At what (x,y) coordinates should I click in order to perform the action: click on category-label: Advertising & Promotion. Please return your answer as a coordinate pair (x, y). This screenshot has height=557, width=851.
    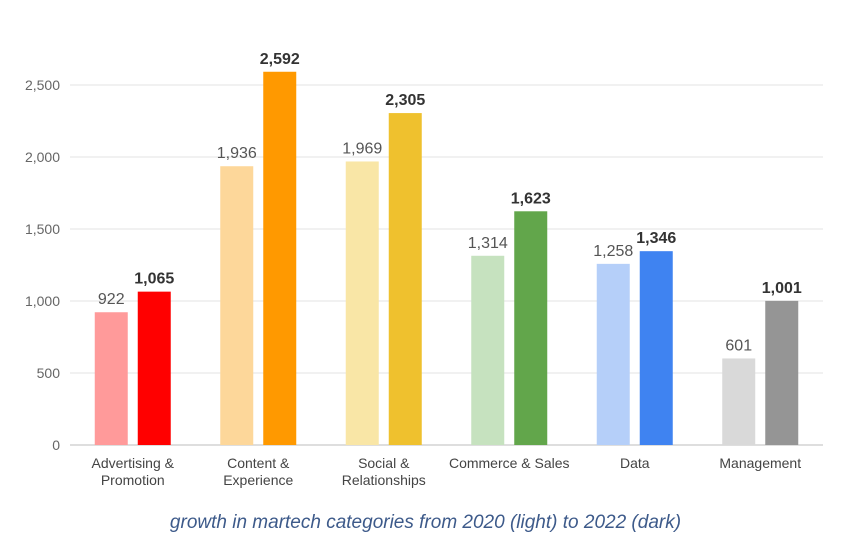
    Looking at the image, I should click on (133, 471).